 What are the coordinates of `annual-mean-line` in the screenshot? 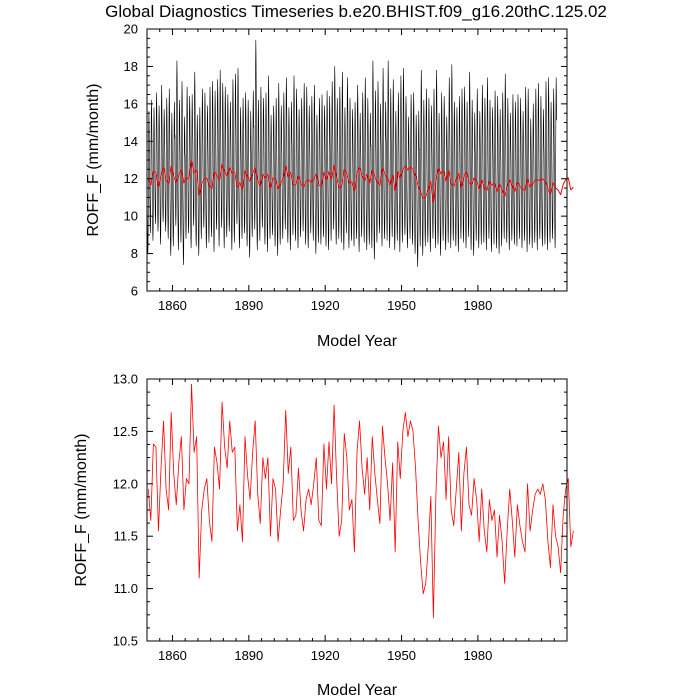 It's located at (360, 182).